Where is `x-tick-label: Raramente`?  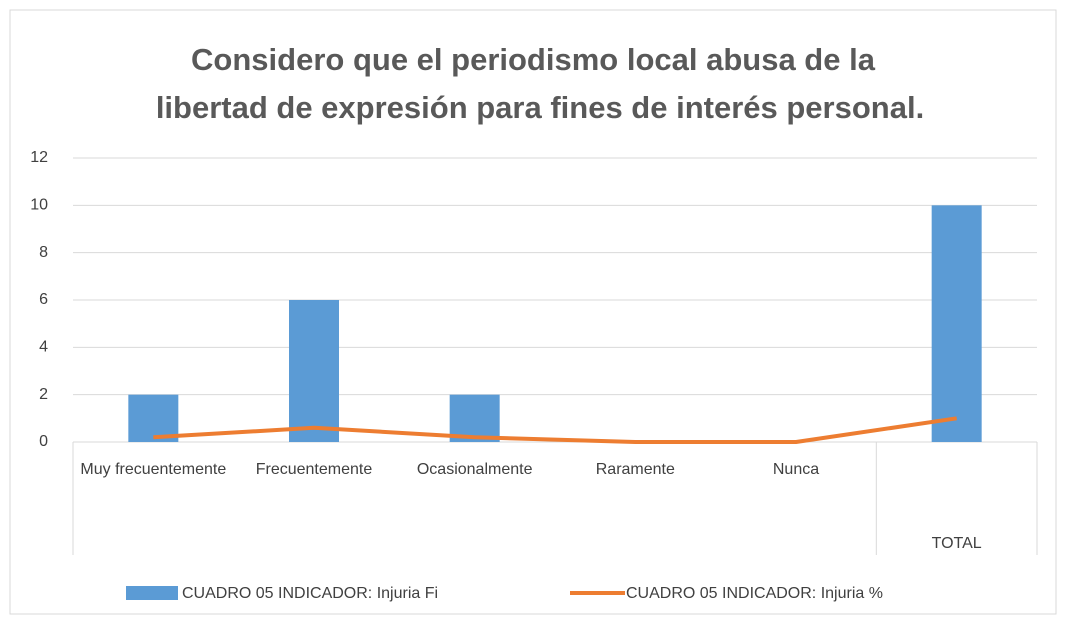
x-tick-label: Raramente is located at coordinates (635, 469).